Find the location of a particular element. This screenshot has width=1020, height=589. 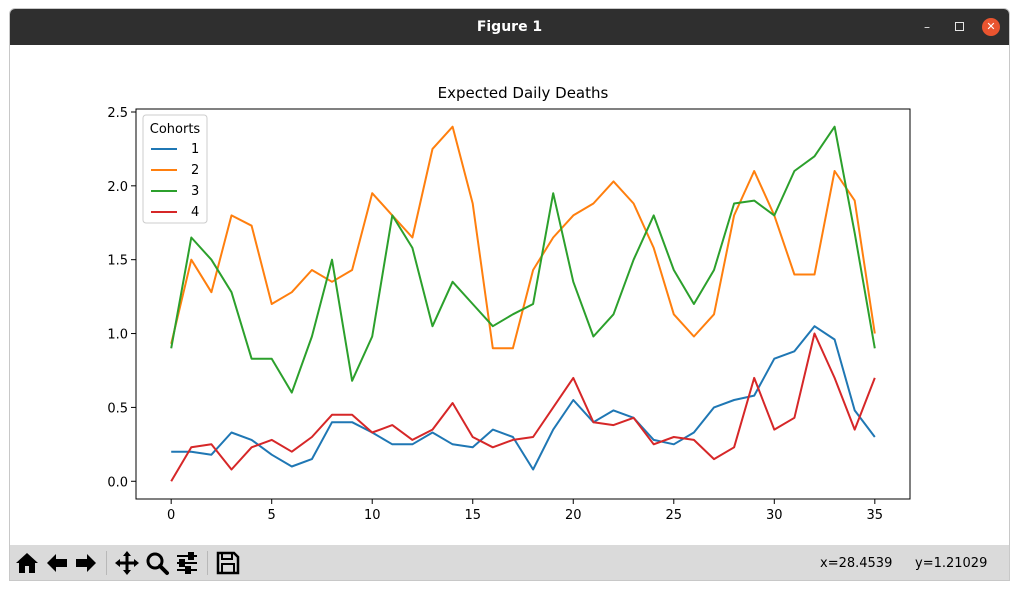

save-icon is located at coordinates (228, 563).